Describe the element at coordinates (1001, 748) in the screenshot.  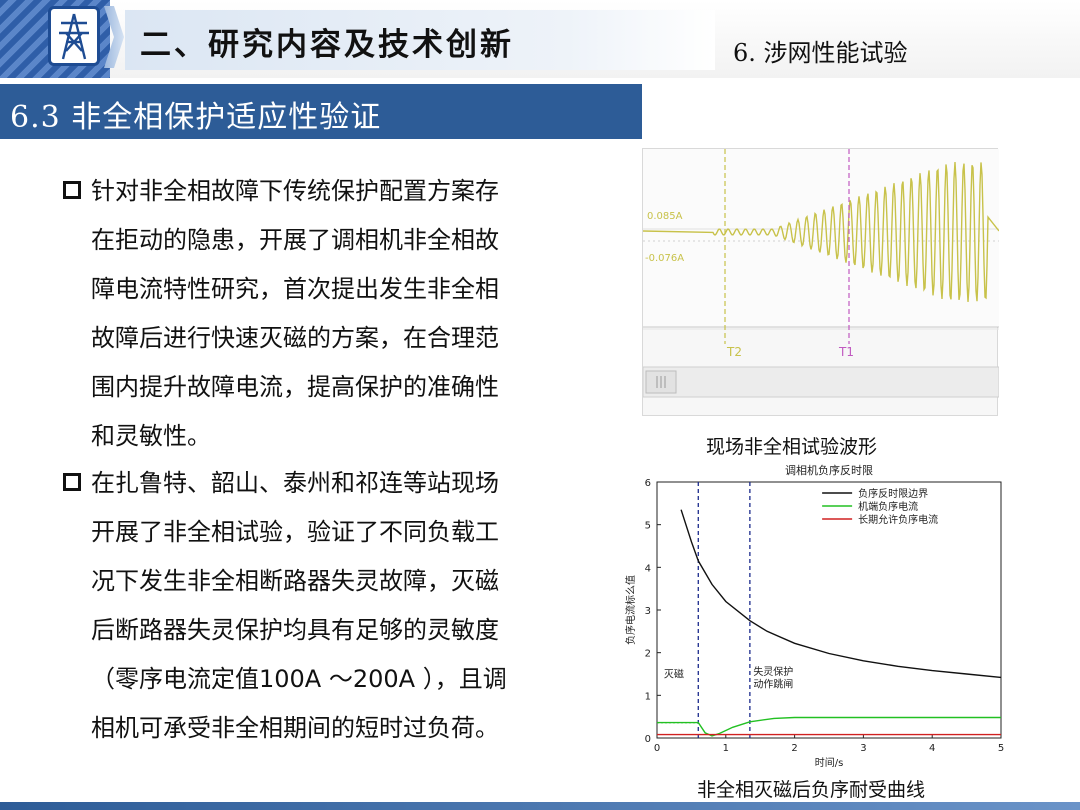
I see `x-tick-label: 5` at that location.